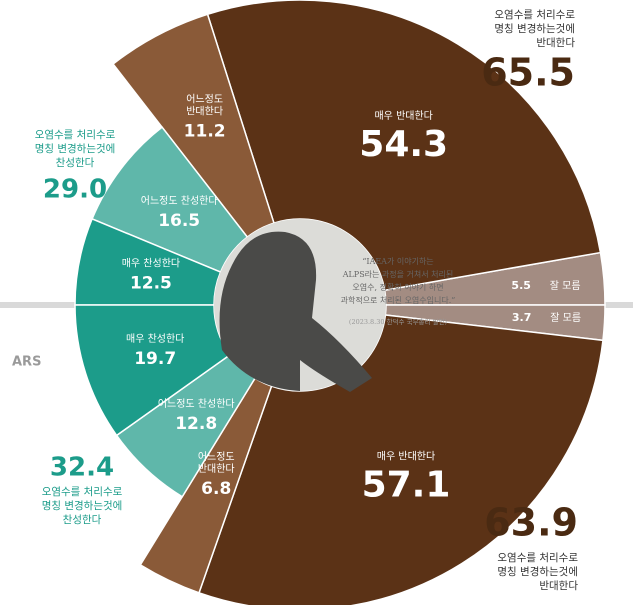 The width and height of the screenshot is (633, 605). Describe the element at coordinates (521, 285) in the screenshot. I see `value-label: 5.5` at that location.